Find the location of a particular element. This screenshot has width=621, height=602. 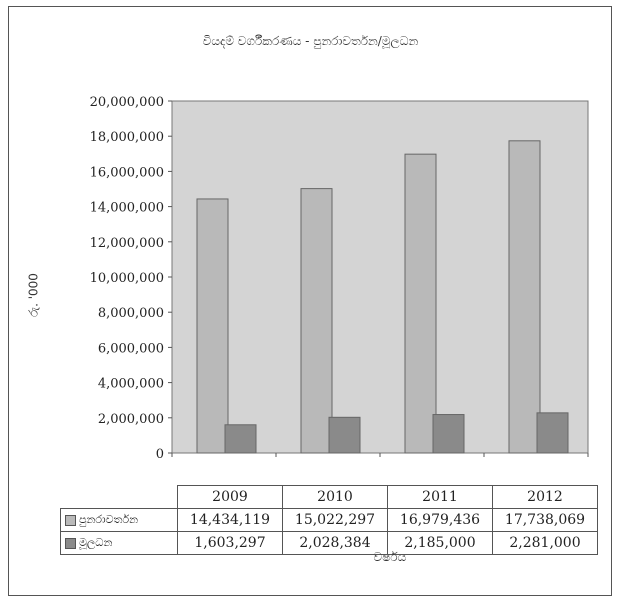

y-tick-label: 14,000,000 is located at coordinates (127, 208).